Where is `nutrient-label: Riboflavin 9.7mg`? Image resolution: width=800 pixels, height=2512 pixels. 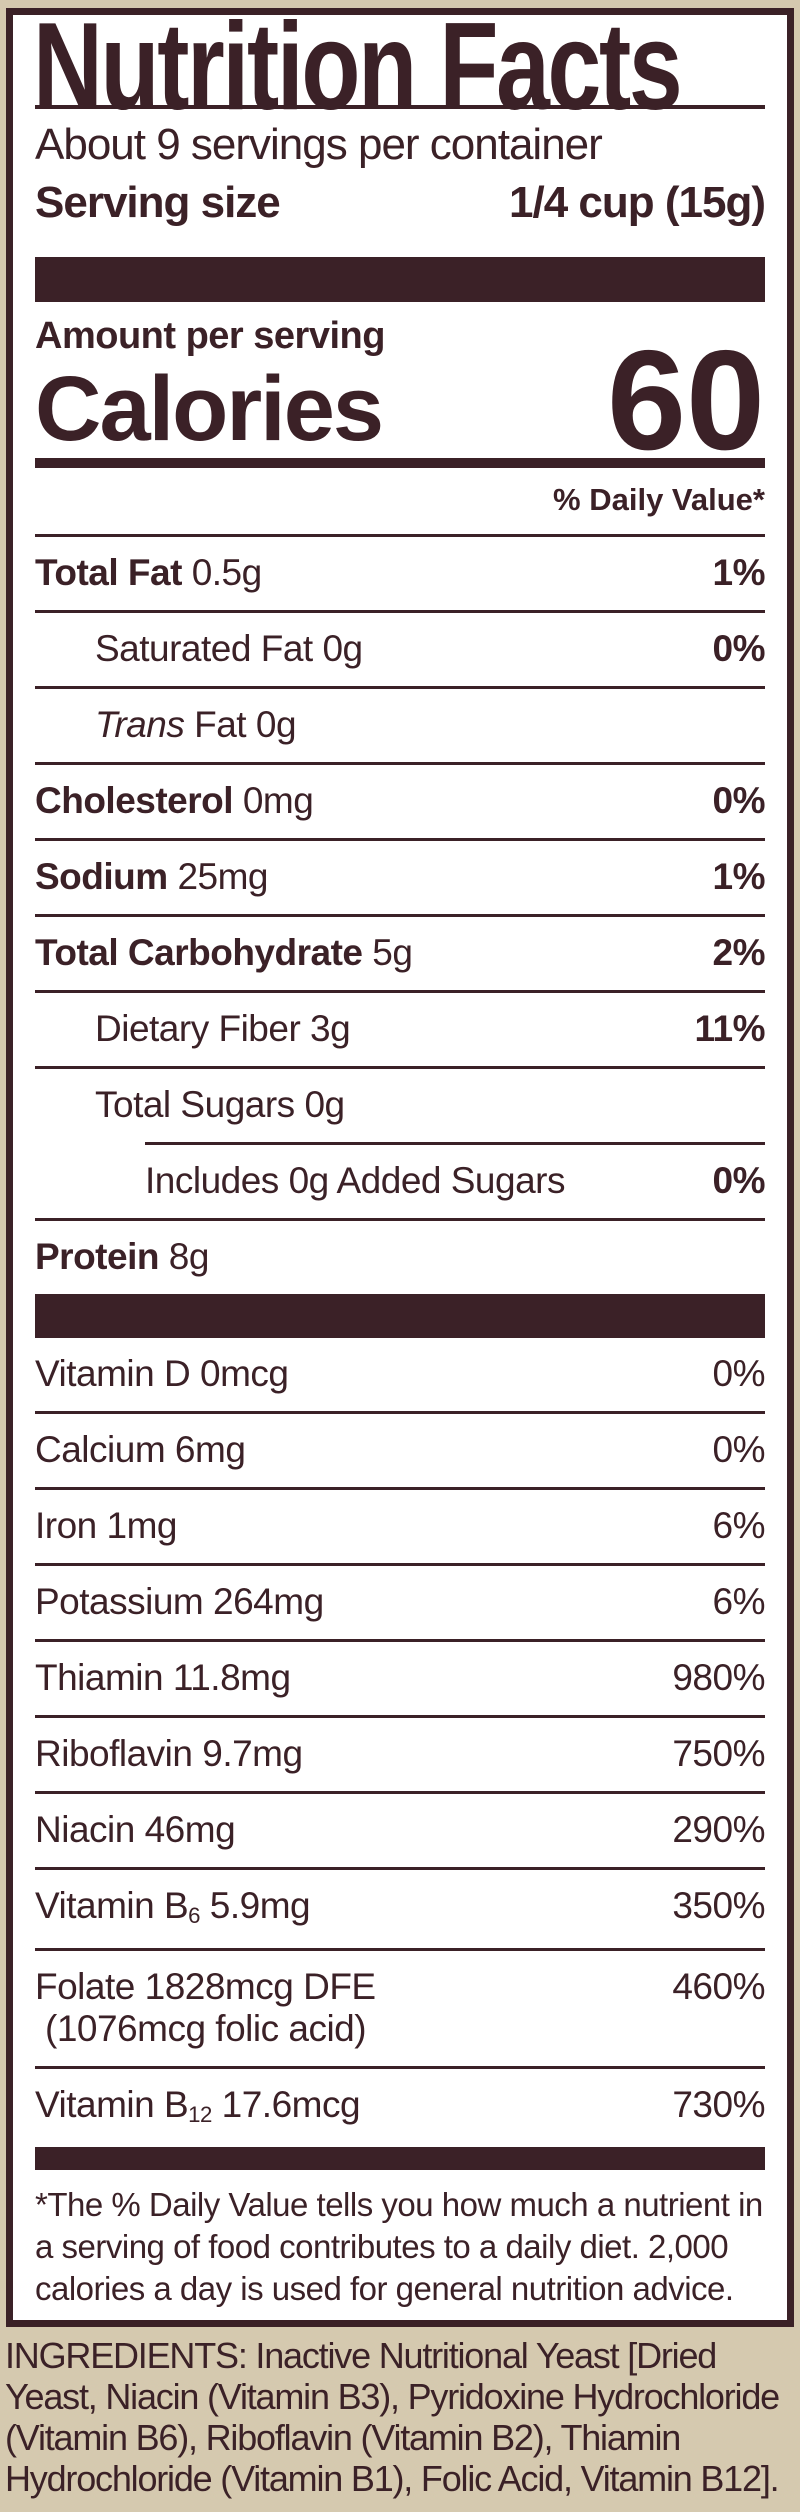 nutrient-label: Riboflavin 9.7mg is located at coordinates (169, 1754).